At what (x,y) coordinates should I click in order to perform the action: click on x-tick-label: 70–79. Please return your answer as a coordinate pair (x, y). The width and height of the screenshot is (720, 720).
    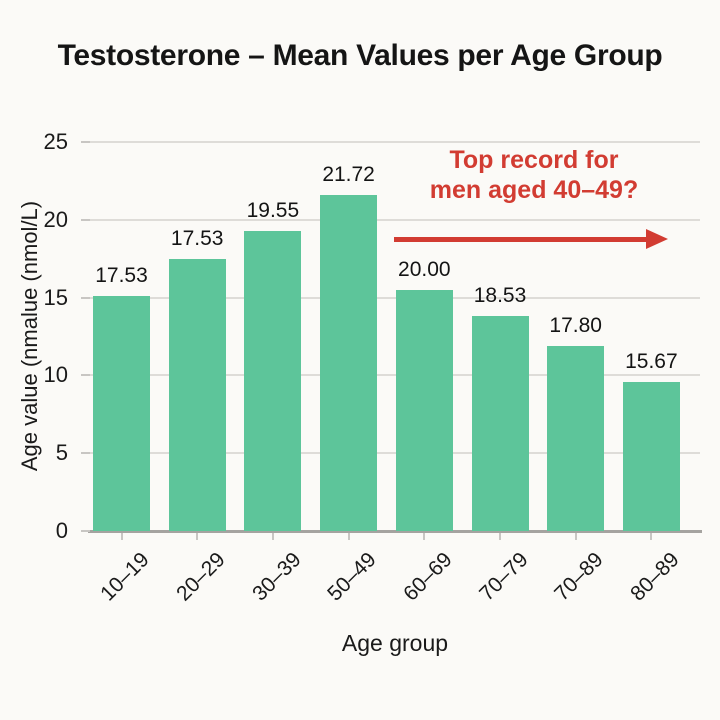
    Looking at the image, I should click on (503, 577).